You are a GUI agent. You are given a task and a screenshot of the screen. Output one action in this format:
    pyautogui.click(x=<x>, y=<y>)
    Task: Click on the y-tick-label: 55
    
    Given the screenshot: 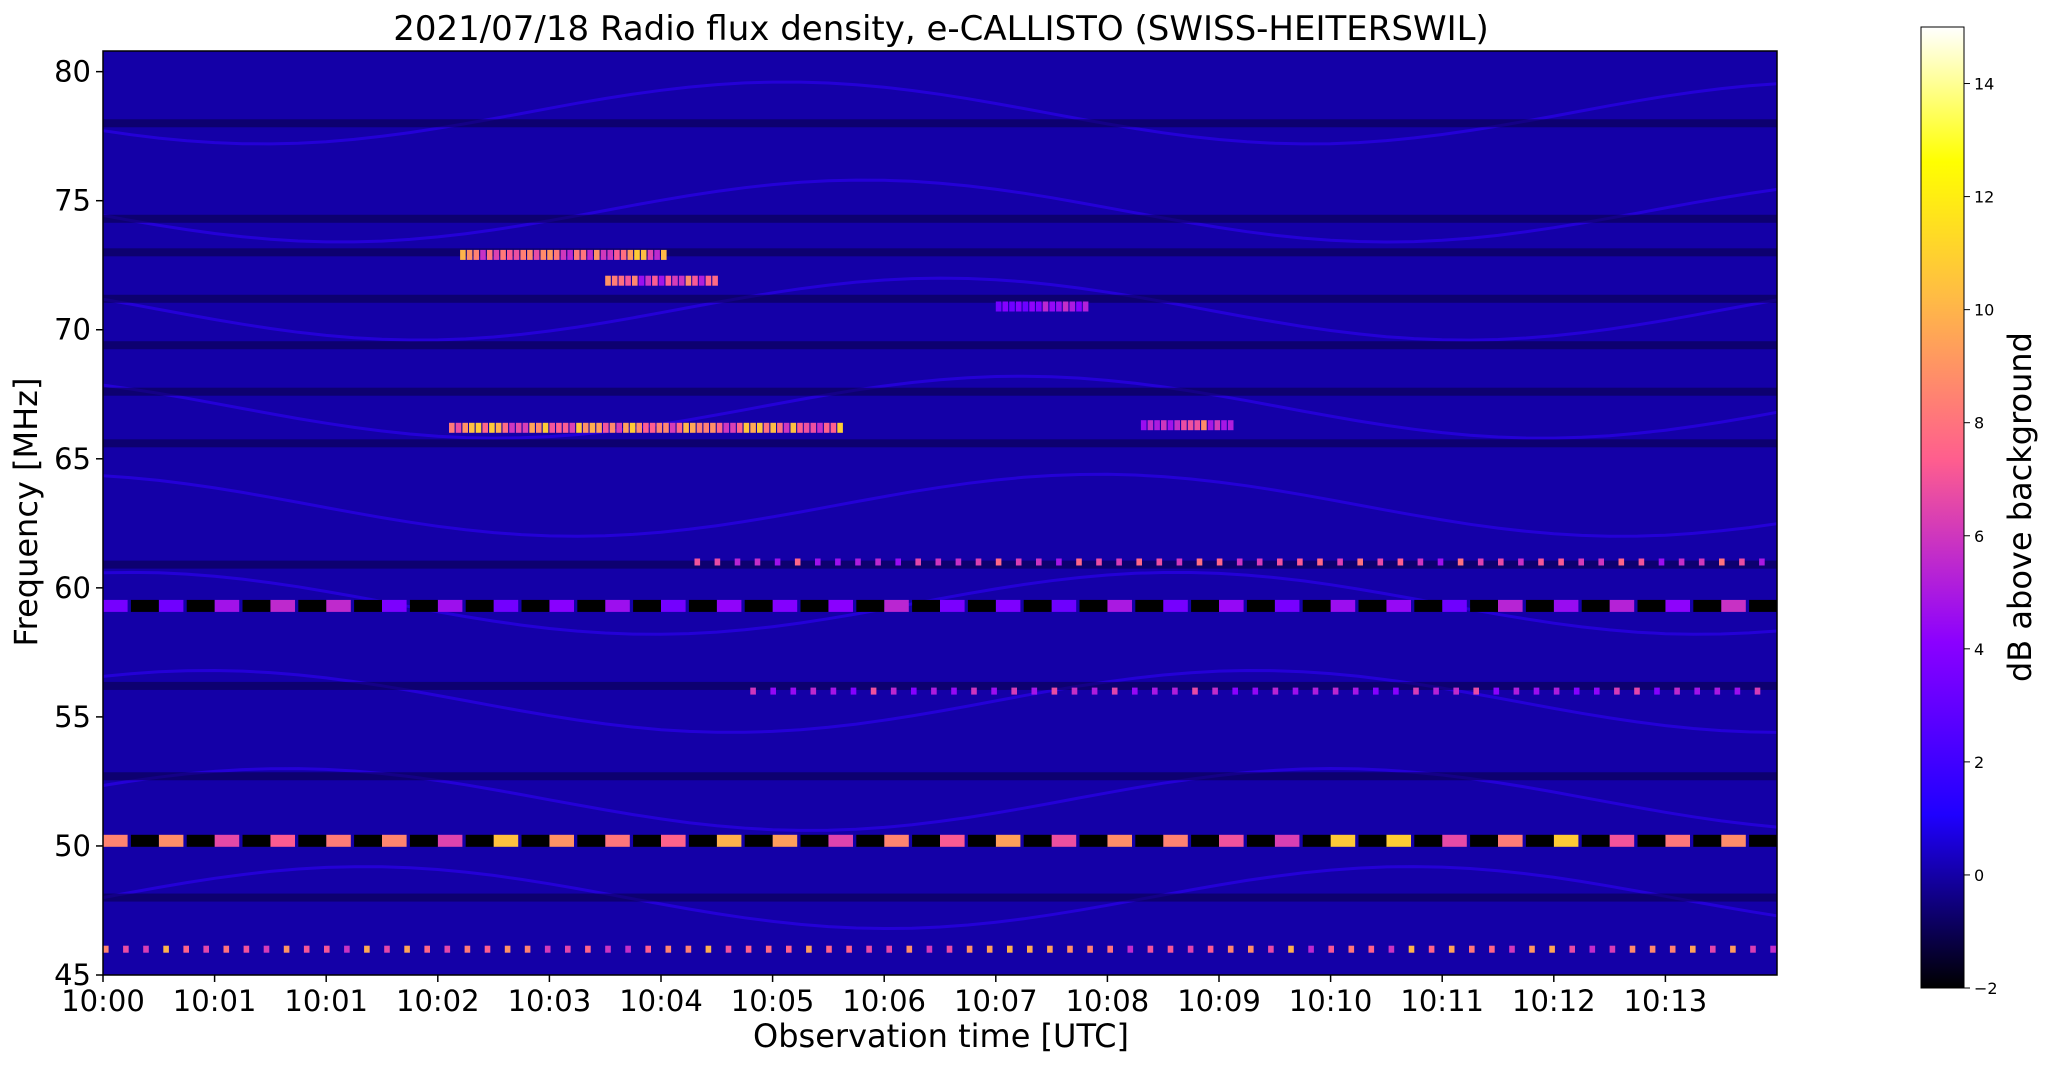 What is the action you would take?
    pyautogui.click(x=72, y=717)
    